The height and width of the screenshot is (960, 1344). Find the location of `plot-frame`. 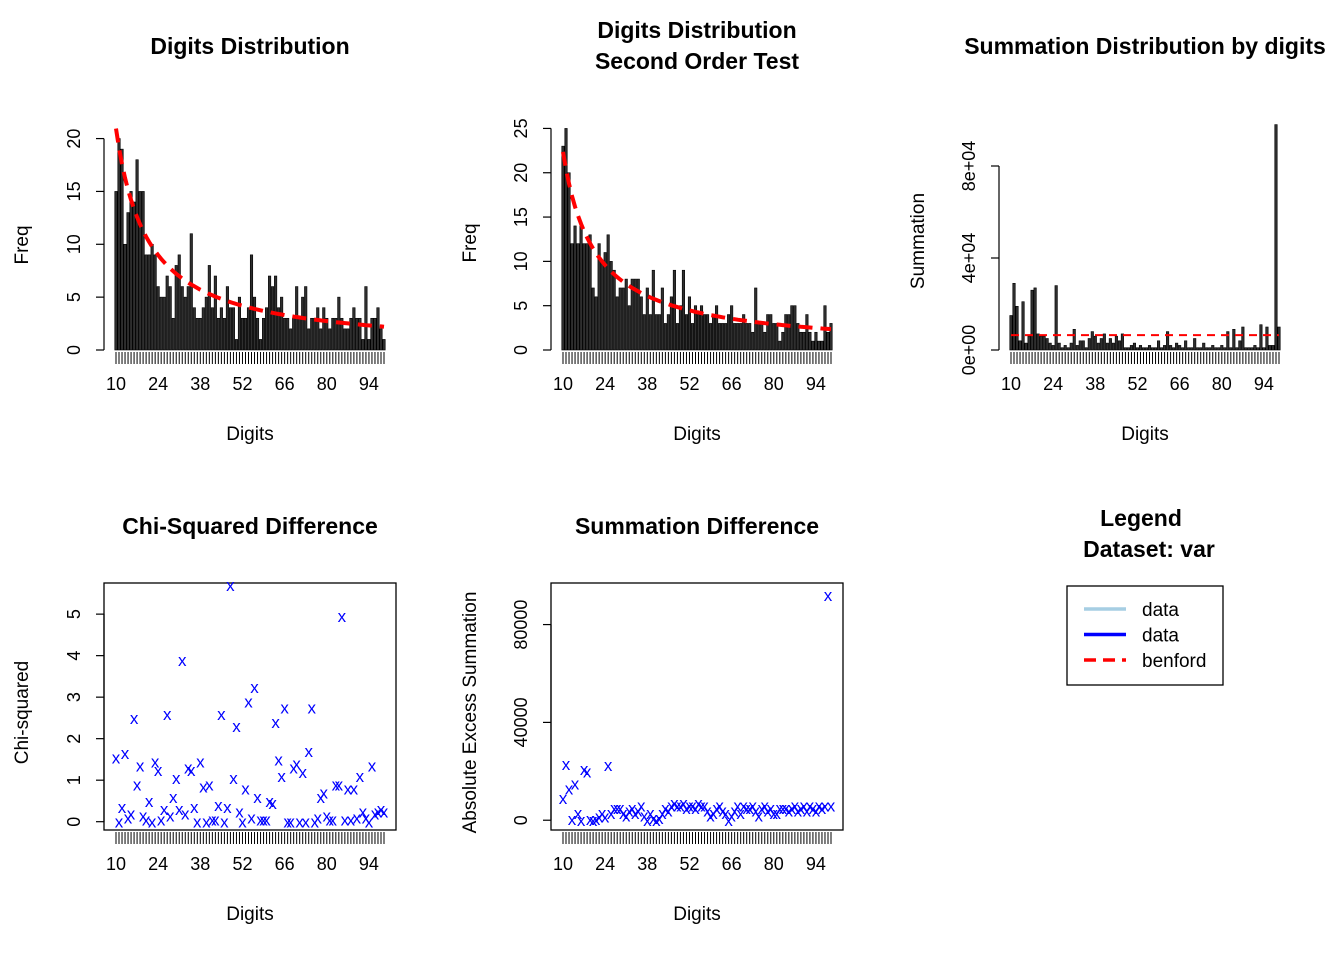

plot-frame is located at coordinates (250, 706).